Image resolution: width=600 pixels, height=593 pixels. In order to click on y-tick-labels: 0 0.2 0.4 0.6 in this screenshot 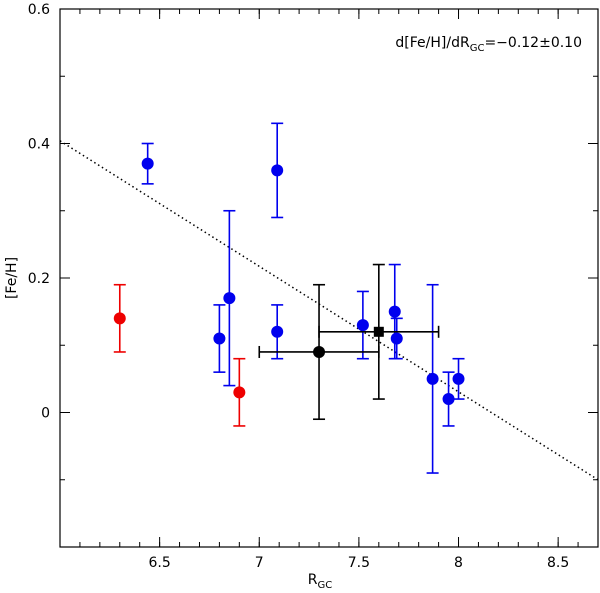, I will do `click(39, 212)`.